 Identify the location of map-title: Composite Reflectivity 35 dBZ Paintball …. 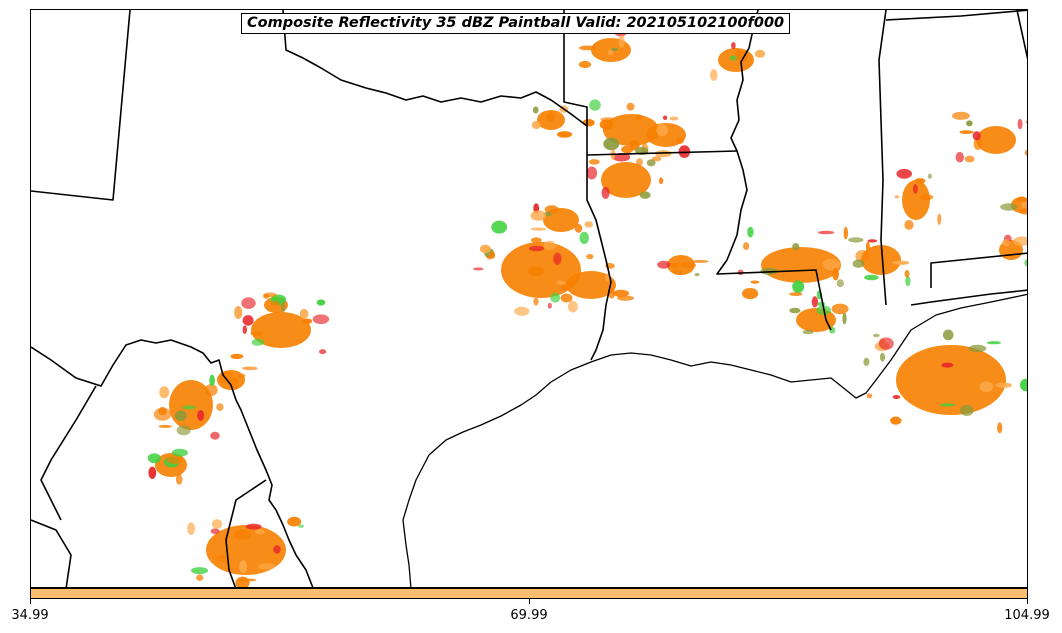
(516, 23).